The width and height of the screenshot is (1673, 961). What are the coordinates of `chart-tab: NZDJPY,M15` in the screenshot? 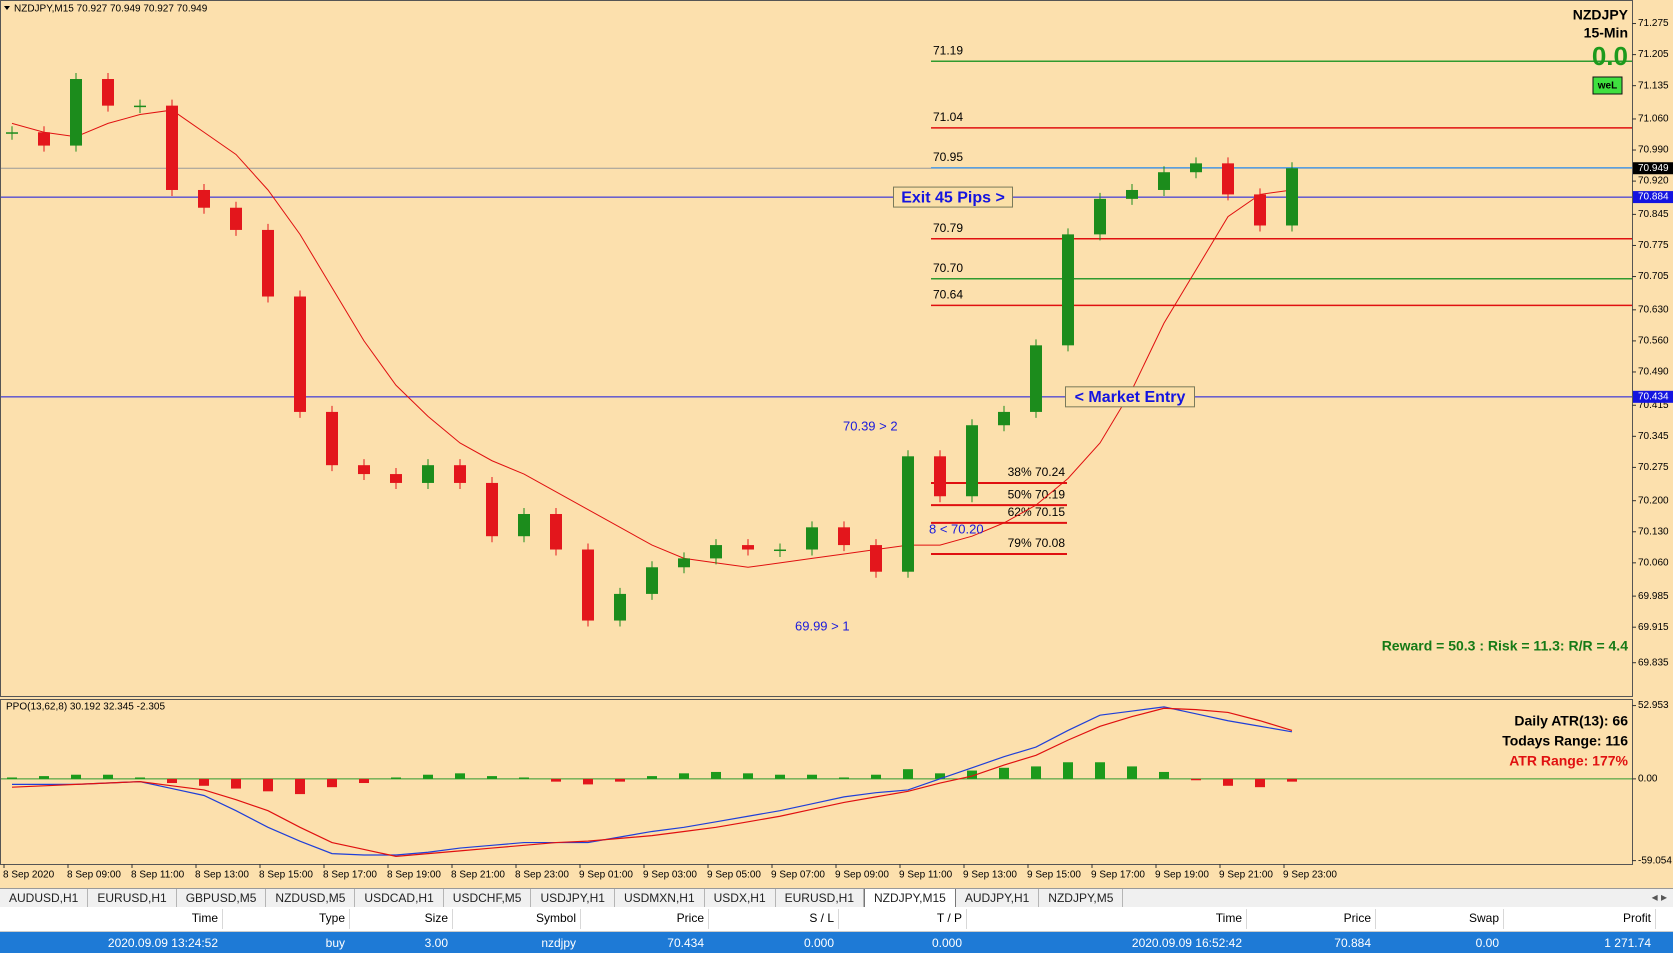 It's located at (910, 899).